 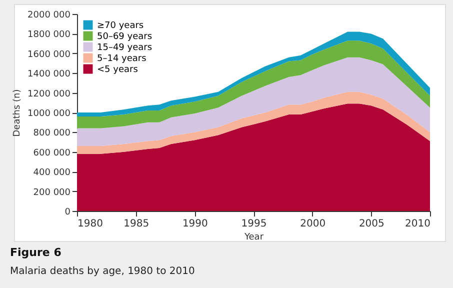 I want to click on legend-label: 50–69 years, so click(x=124, y=37).